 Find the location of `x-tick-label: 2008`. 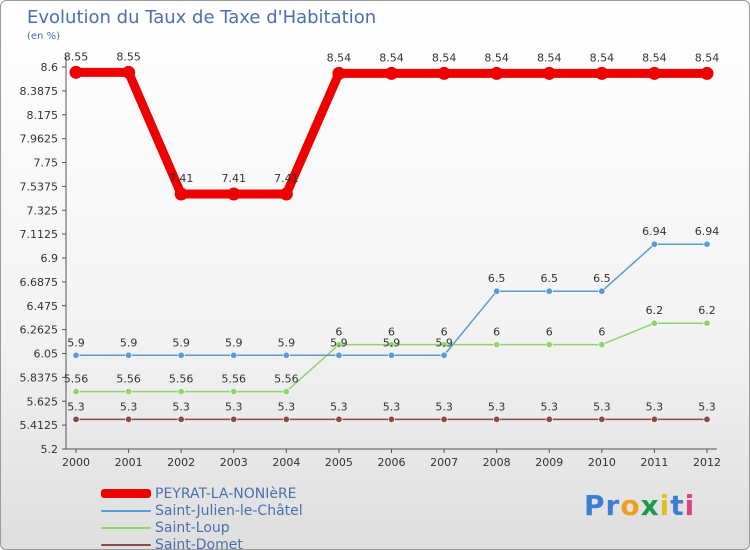

x-tick-label: 2008 is located at coordinates (497, 462).